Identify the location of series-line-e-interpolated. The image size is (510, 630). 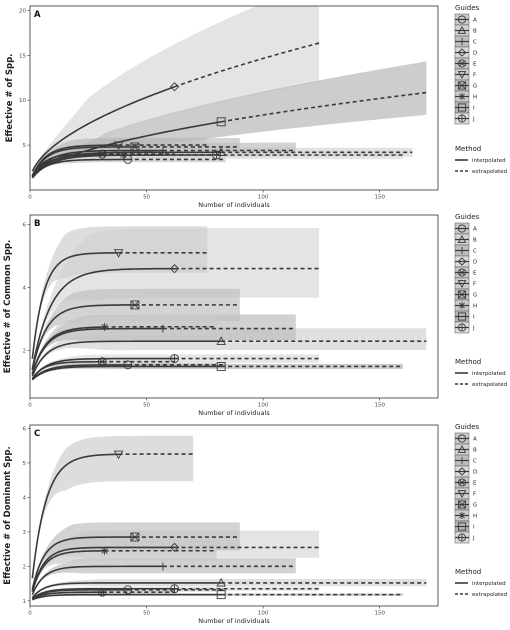
(67, 595).